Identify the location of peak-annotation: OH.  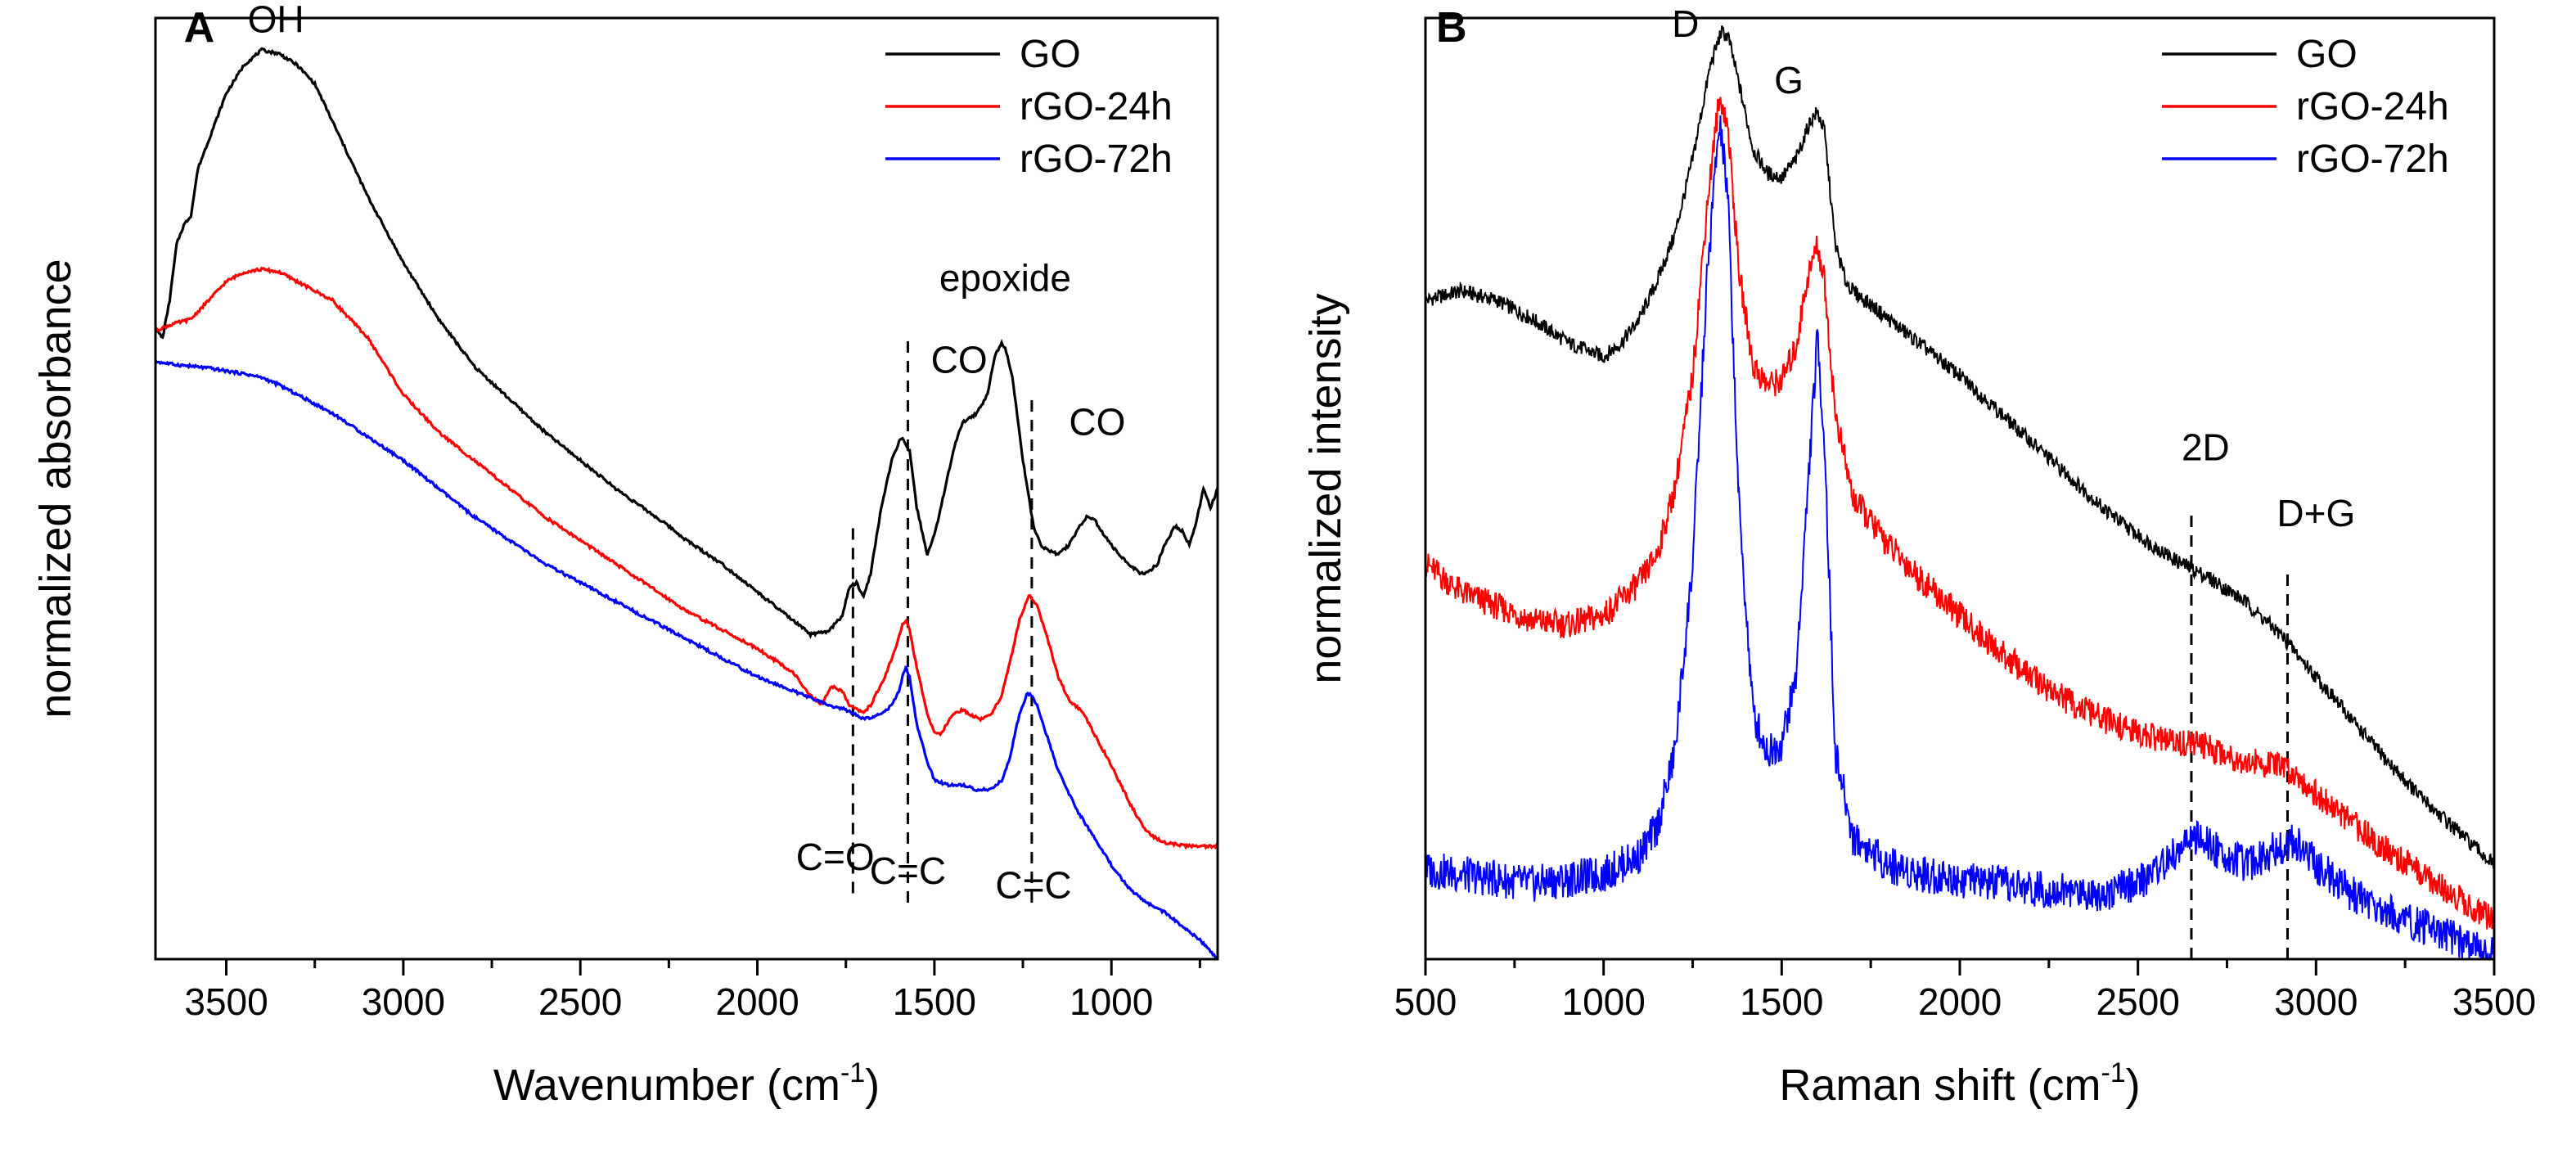
(276, 20).